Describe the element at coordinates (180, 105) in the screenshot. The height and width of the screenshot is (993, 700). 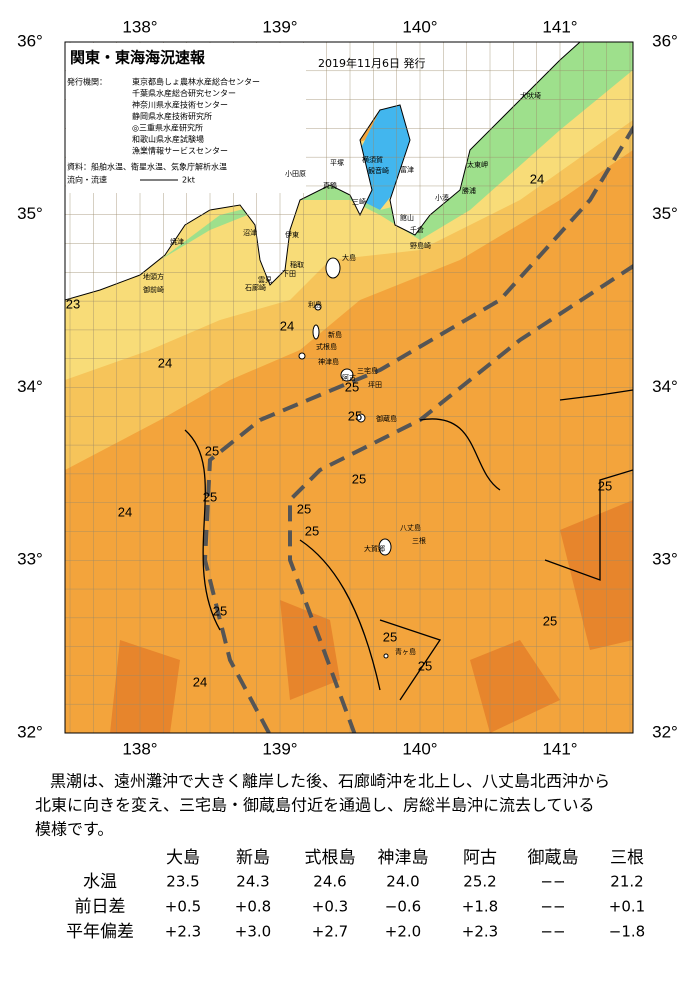
I see `issuer: 神奈川県水産技術センター` at that location.